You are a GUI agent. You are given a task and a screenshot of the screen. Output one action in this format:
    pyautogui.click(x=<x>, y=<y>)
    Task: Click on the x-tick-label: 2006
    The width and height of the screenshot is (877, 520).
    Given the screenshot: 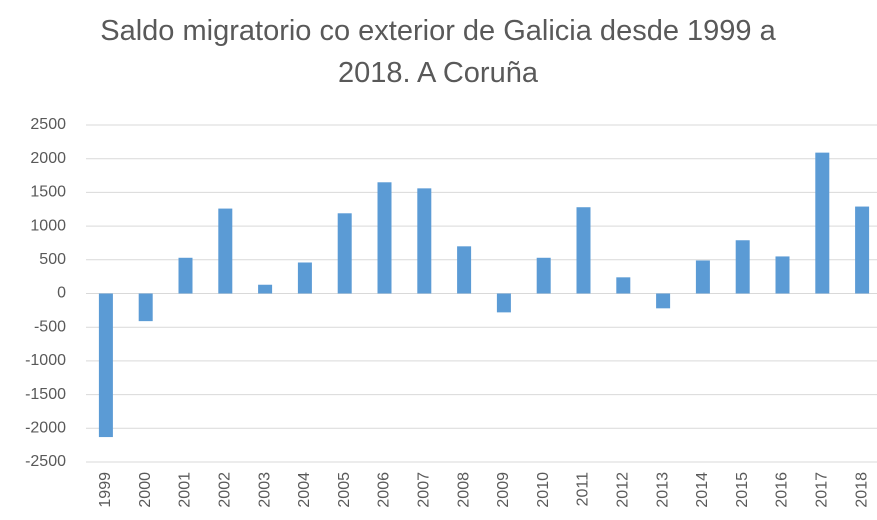 What is the action you would take?
    pyautogui.click(x=384, y=490)
    